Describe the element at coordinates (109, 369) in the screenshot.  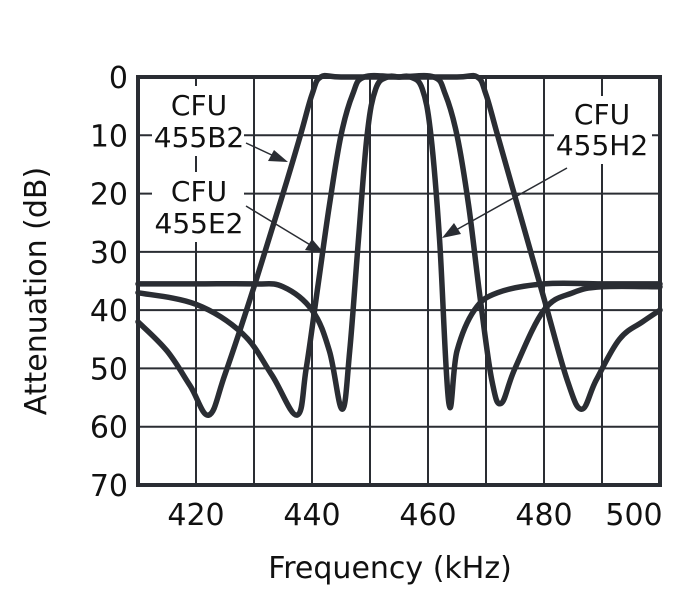
I see `y-tick-label: 50` at that location.